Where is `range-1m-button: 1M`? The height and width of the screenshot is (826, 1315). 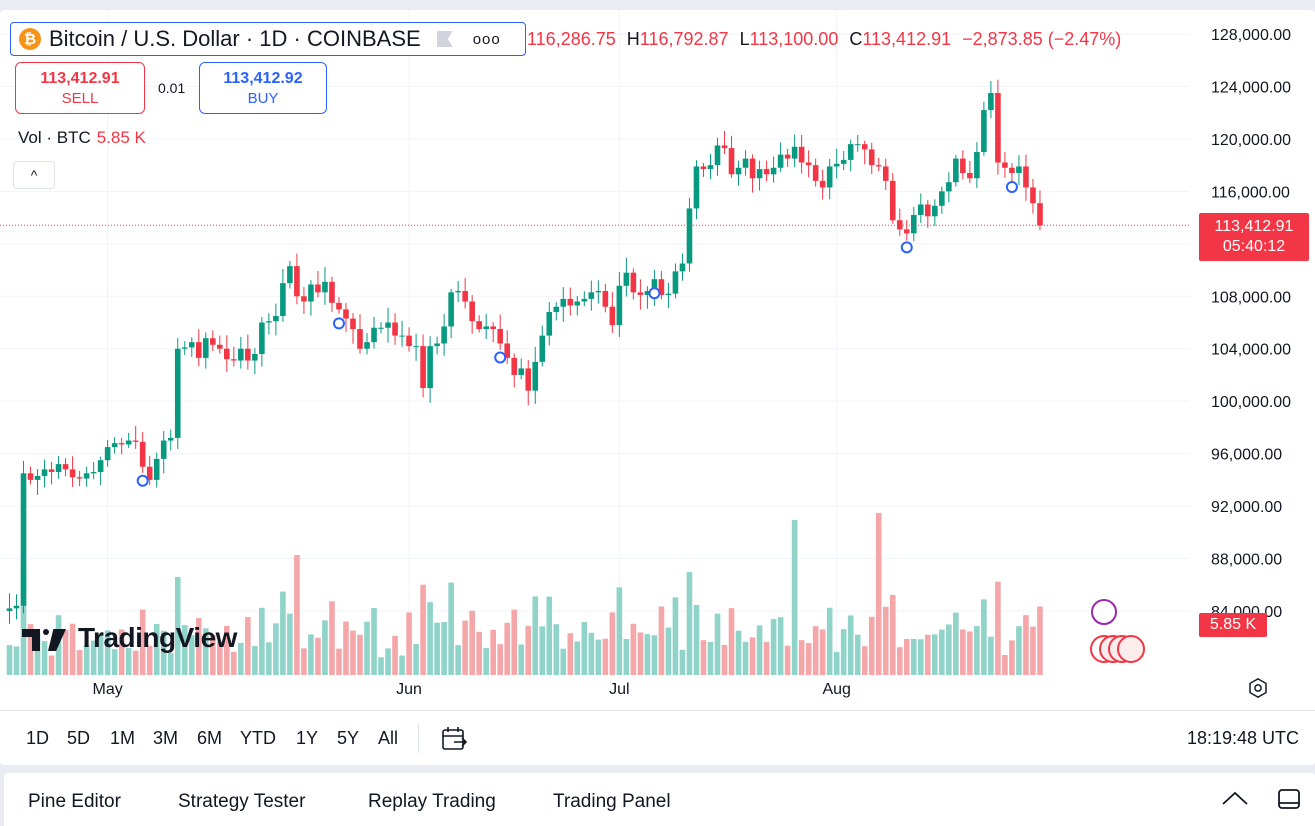
range-1m-button: 1M is located at coordinates (123, 738).